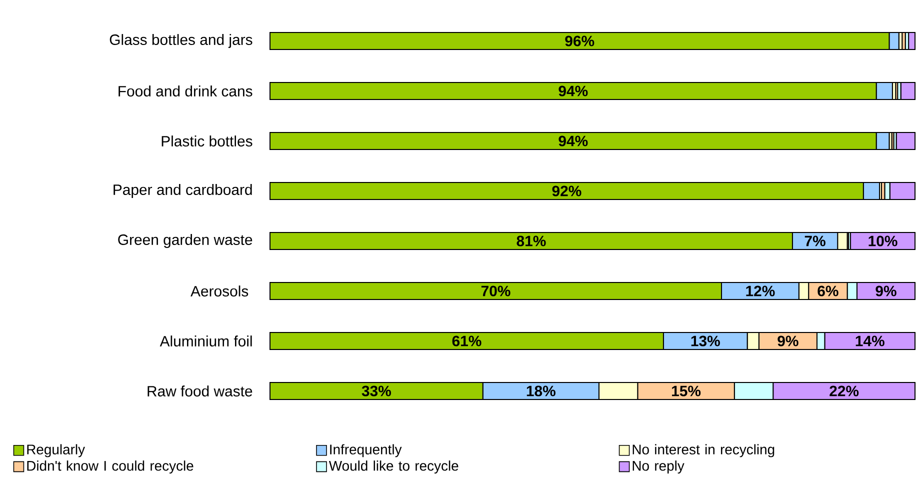 This screenshot has height=504, width=918. What do you see at coordinates (376, 391) in the screenshot?
I see `data-label: 33%` at bounding box center [376, 391].